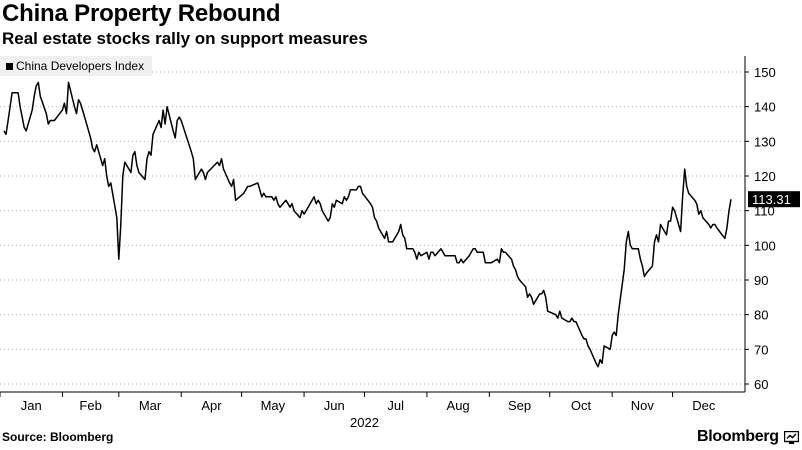 This screenshot has width=802, height=450. I want to click on x-tick-label: Apr, so click(211, 405).